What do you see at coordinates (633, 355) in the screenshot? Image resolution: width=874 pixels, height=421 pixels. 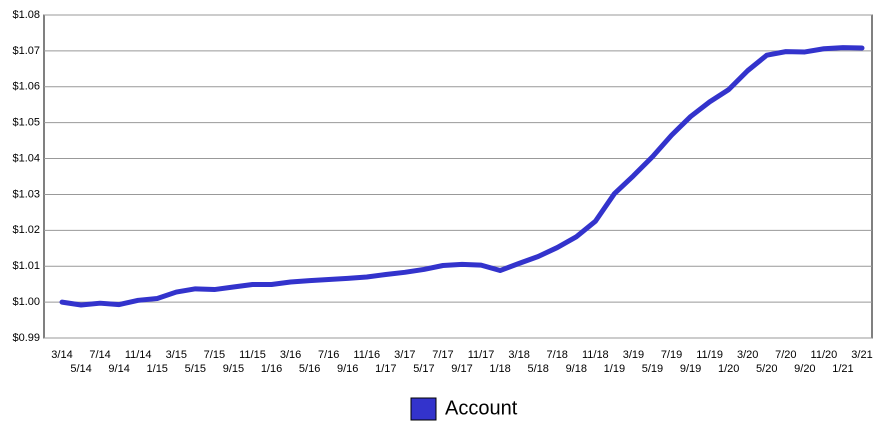 I see `x-tick-label: 3/19` at bounding box center [633, 355].